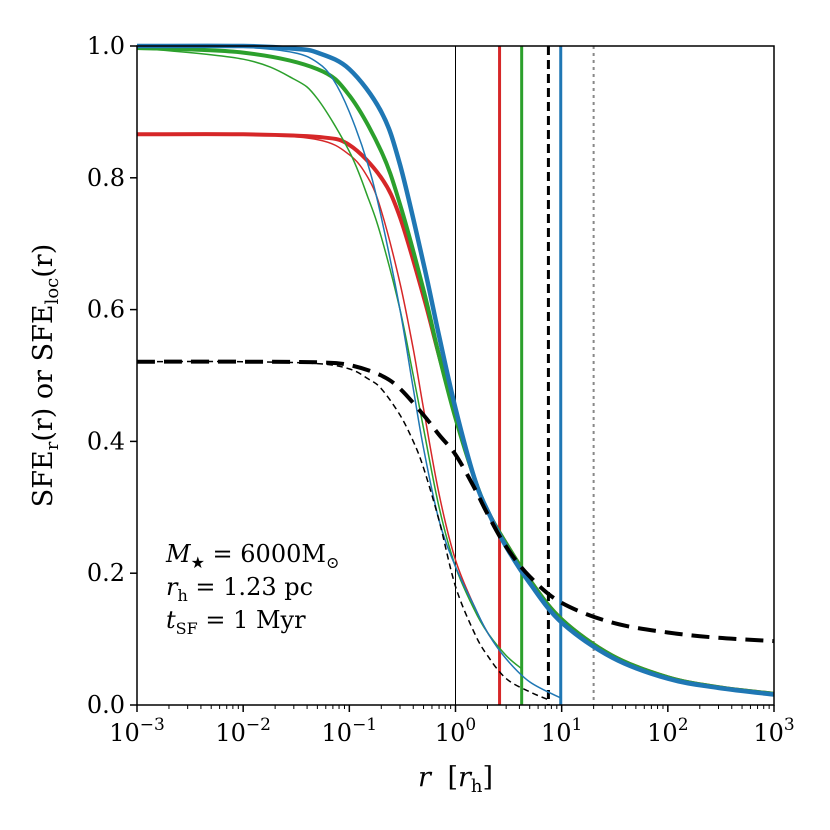  I want to click on x-tick-label: 10³, so click(773, 731).